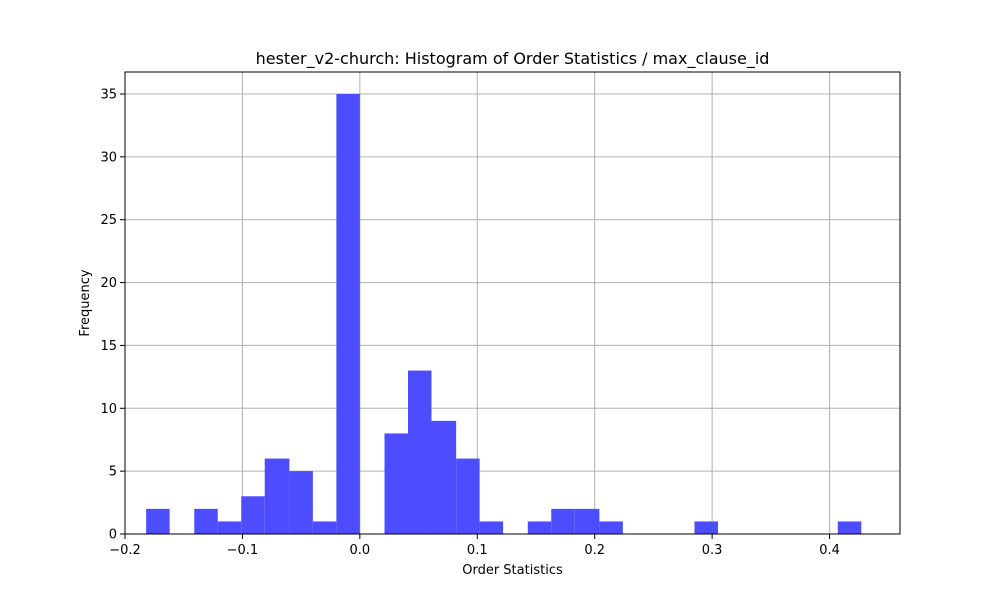 The height and width of the screenshot is (600, 1000). Describe the element at coordinates (108, 409) in the screenshot. I see `y-tick-label: 10` at that location.